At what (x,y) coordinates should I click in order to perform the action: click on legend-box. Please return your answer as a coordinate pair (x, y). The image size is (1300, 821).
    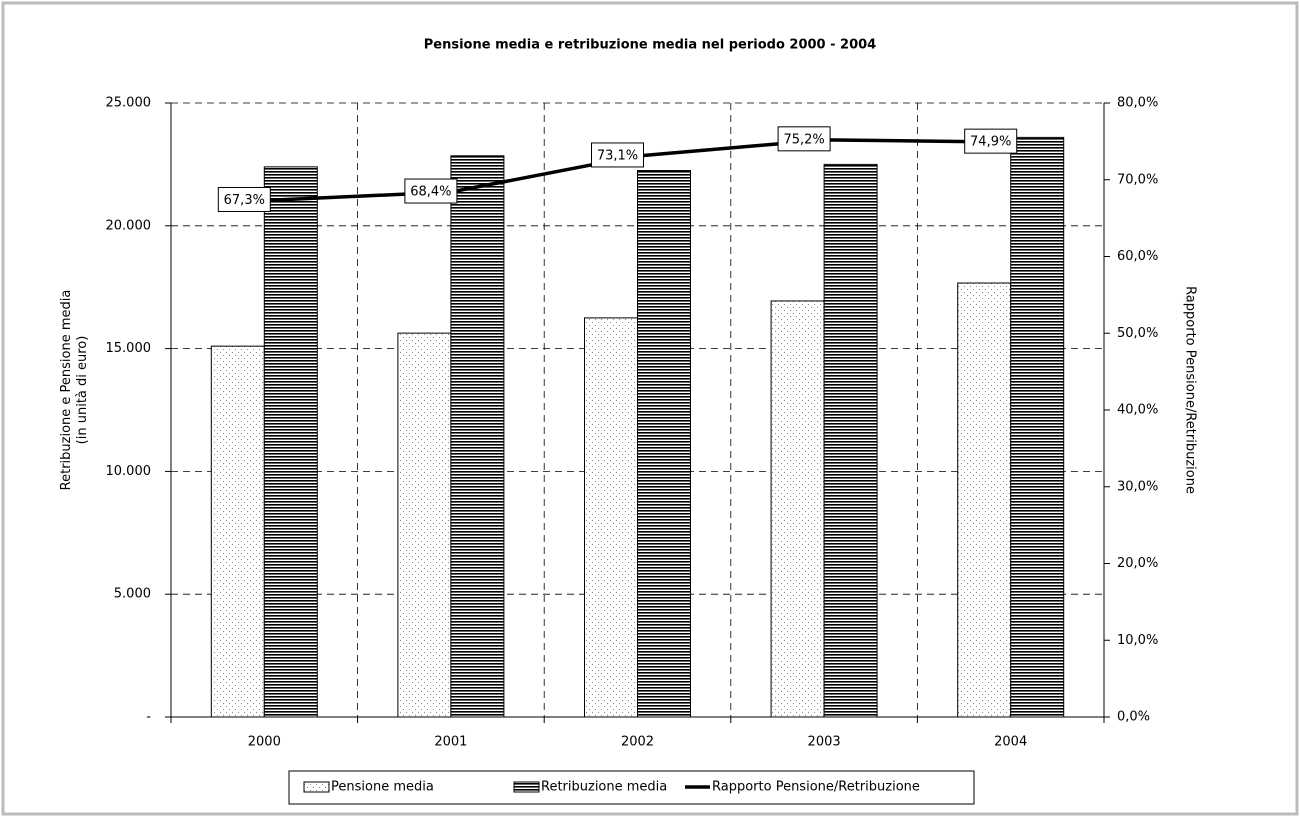
    Looking at the image, I should click on (631, 787).